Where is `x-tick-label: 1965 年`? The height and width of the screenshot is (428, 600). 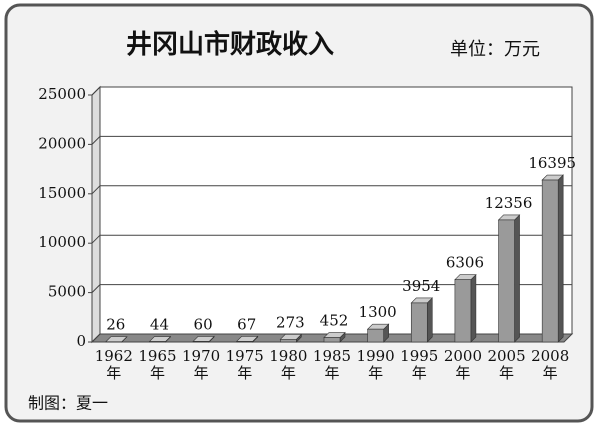
x-tick-label: 1965 年 is located at coordinates (157, 364).